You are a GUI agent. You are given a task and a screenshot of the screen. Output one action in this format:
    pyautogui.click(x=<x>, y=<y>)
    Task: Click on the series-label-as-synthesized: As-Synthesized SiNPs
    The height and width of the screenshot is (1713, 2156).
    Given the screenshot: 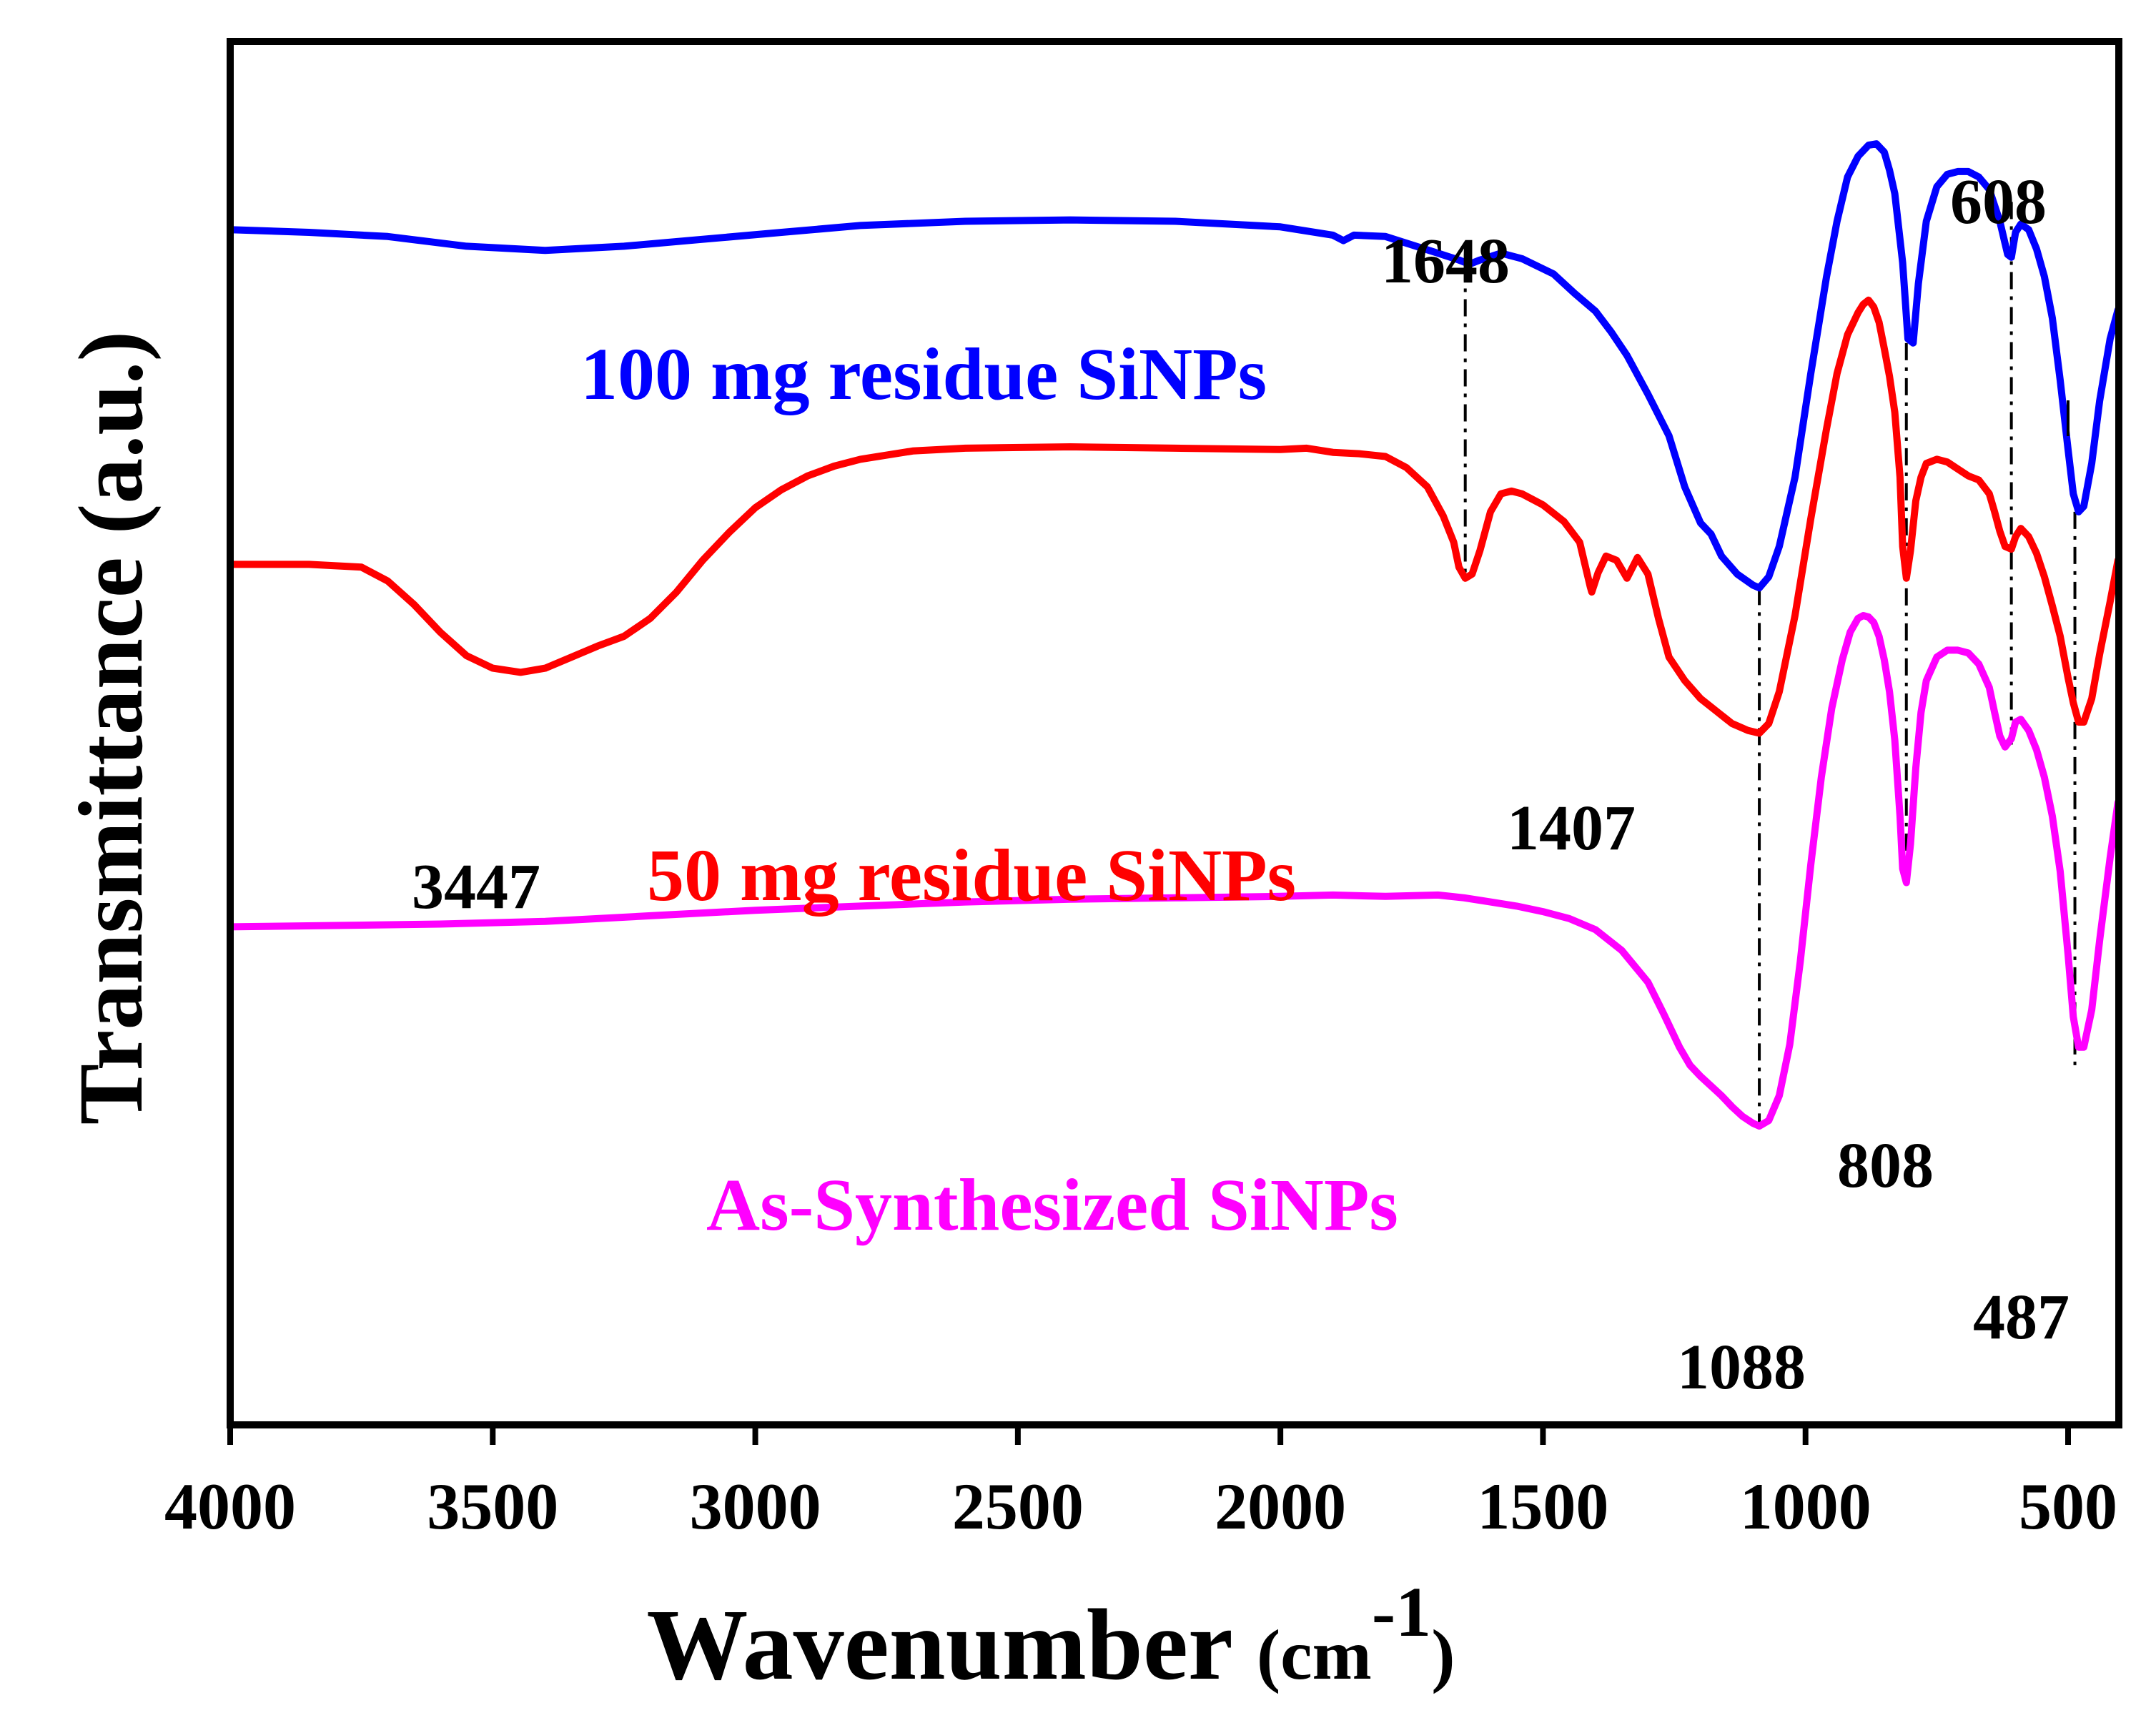 What is the action you would take?
    pyautogui.click(x=1052, y=1205)
    